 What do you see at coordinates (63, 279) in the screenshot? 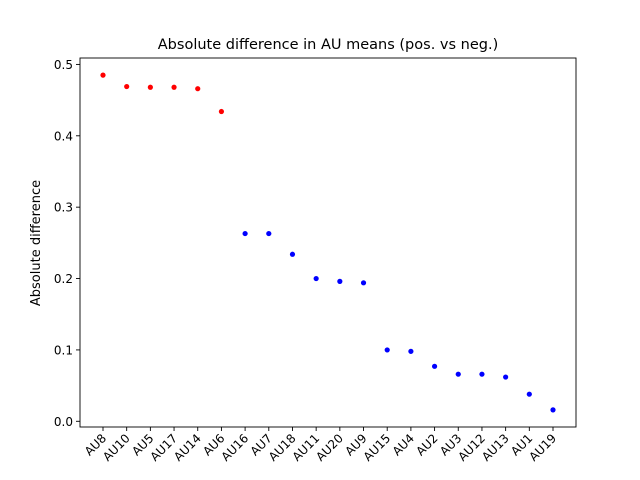
I see `y-tick-label: 0.2` at bounding box center [63, 279].